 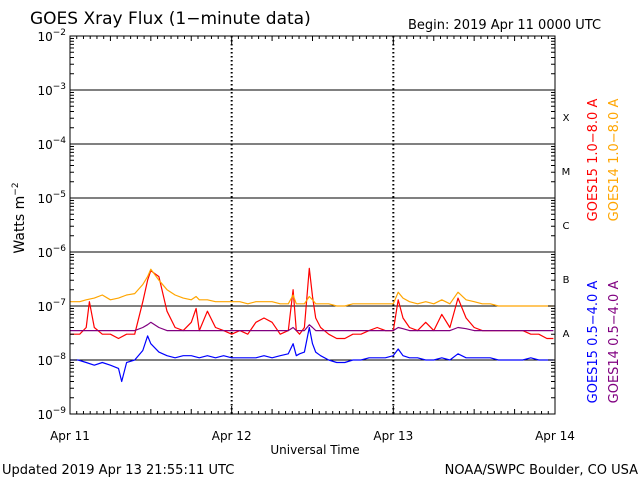 I want to click on y-tick-label-exp: −3, so click(x=59, y=87).